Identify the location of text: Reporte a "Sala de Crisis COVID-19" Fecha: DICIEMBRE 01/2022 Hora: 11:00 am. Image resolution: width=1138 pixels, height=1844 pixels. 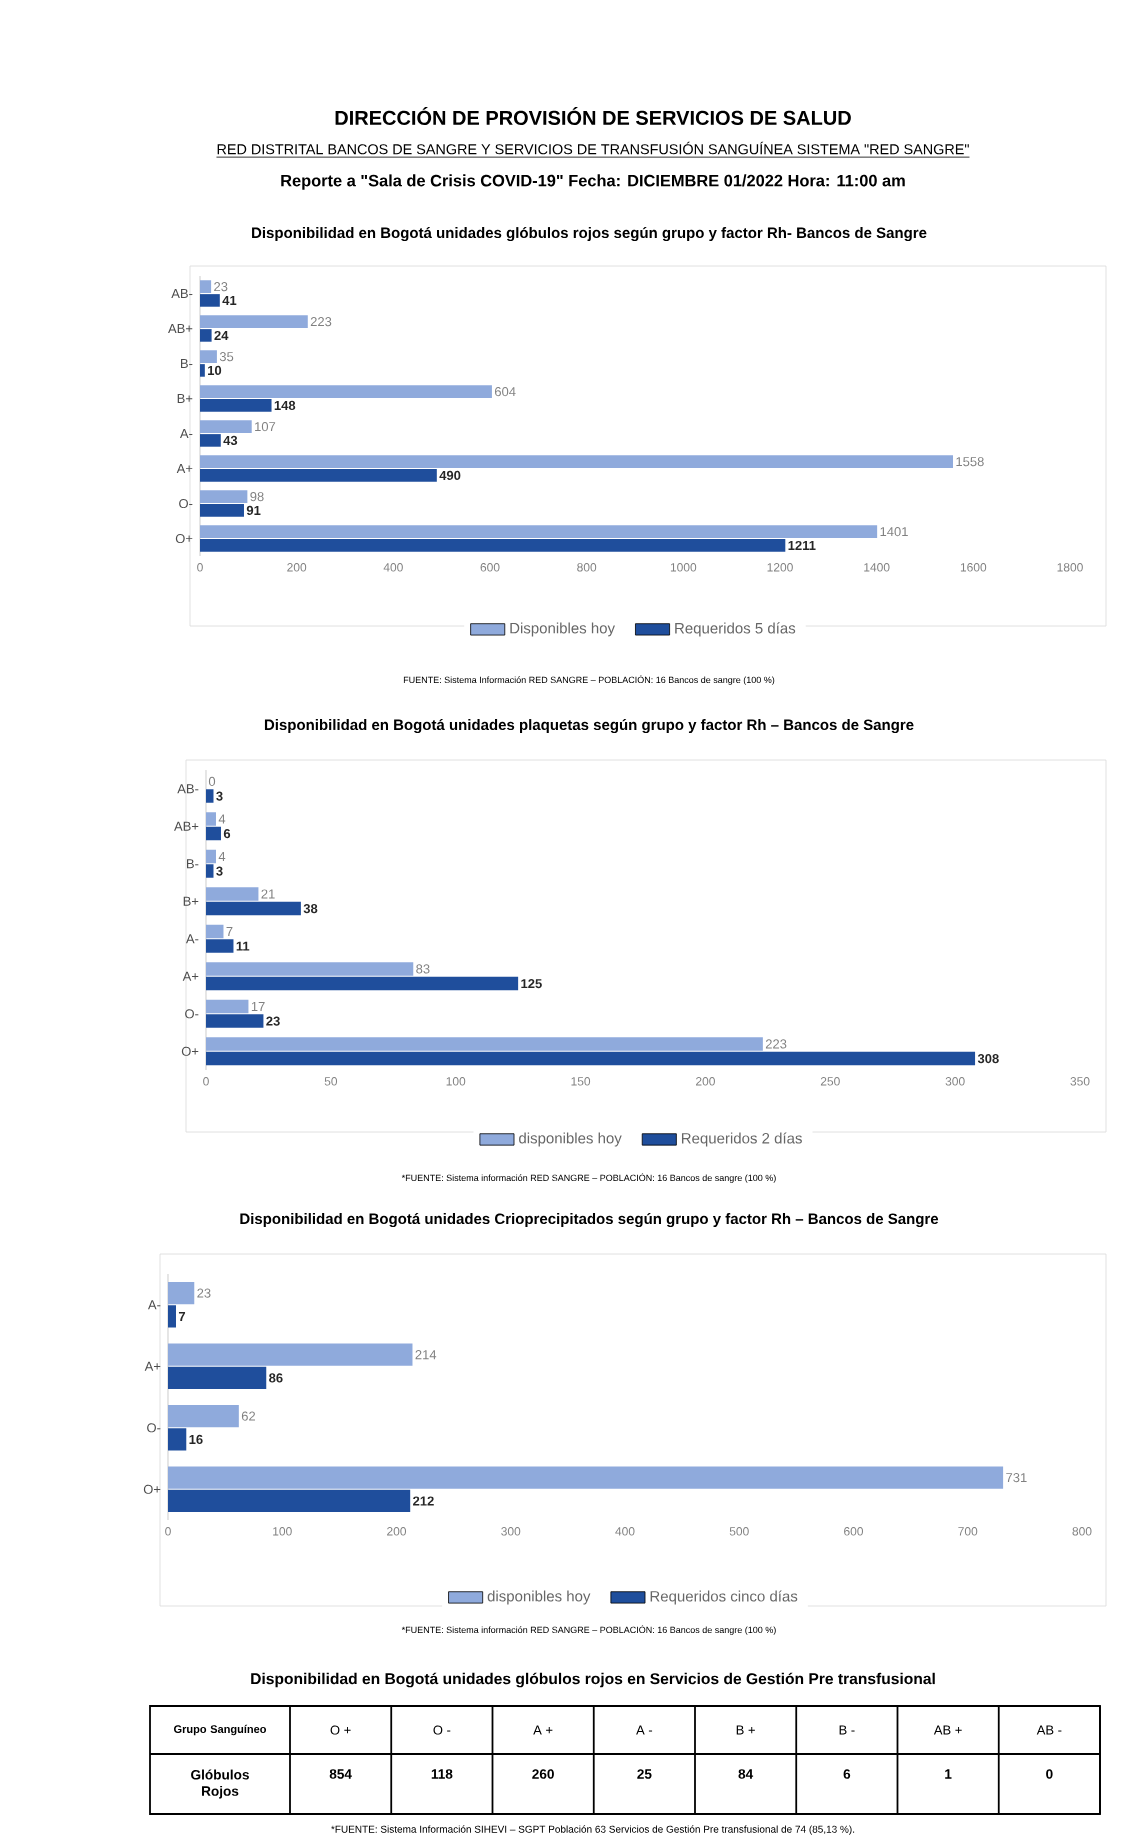
(593, 182).